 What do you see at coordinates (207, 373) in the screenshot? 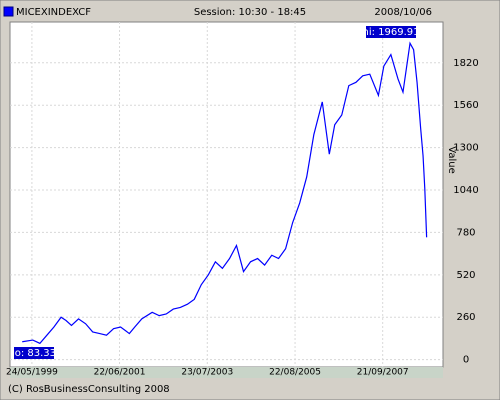
I see `x-tick-label: 23/07/2003` at bounding box center [207, 373].